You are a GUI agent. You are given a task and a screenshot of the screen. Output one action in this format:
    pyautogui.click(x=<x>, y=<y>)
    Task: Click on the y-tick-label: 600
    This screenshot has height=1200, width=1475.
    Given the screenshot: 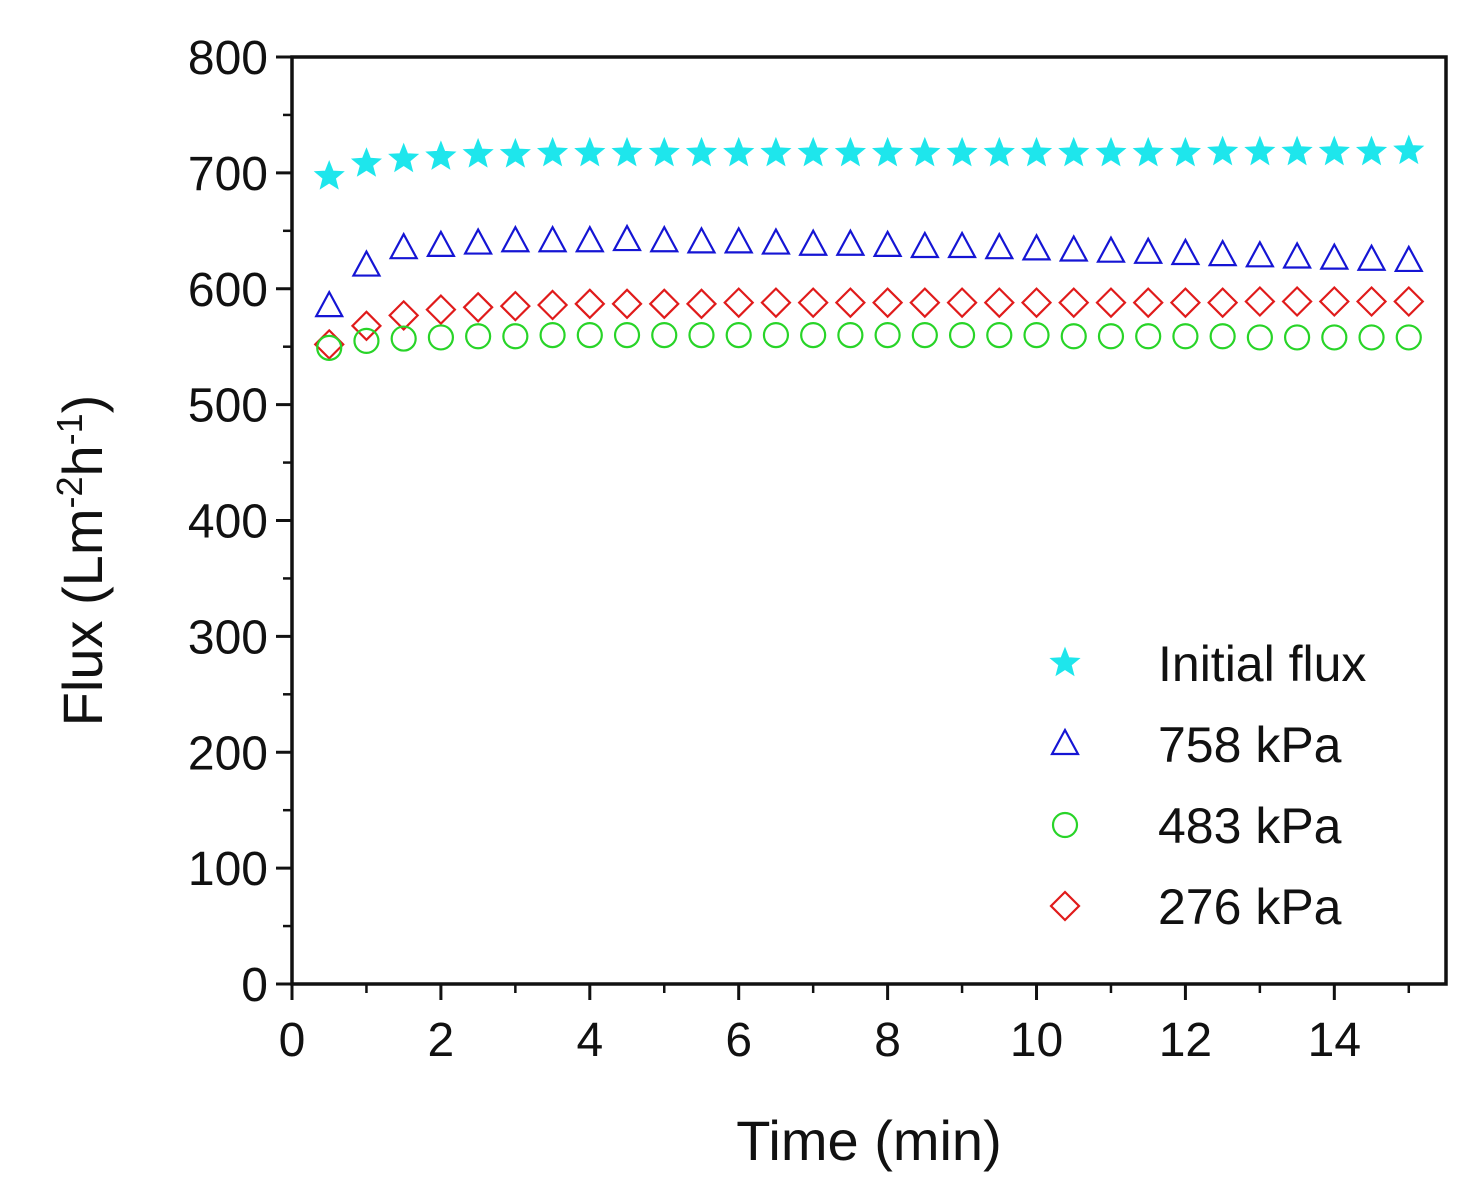 What is the action you would take?
    pyautogui.click(x=228, y=290)
    